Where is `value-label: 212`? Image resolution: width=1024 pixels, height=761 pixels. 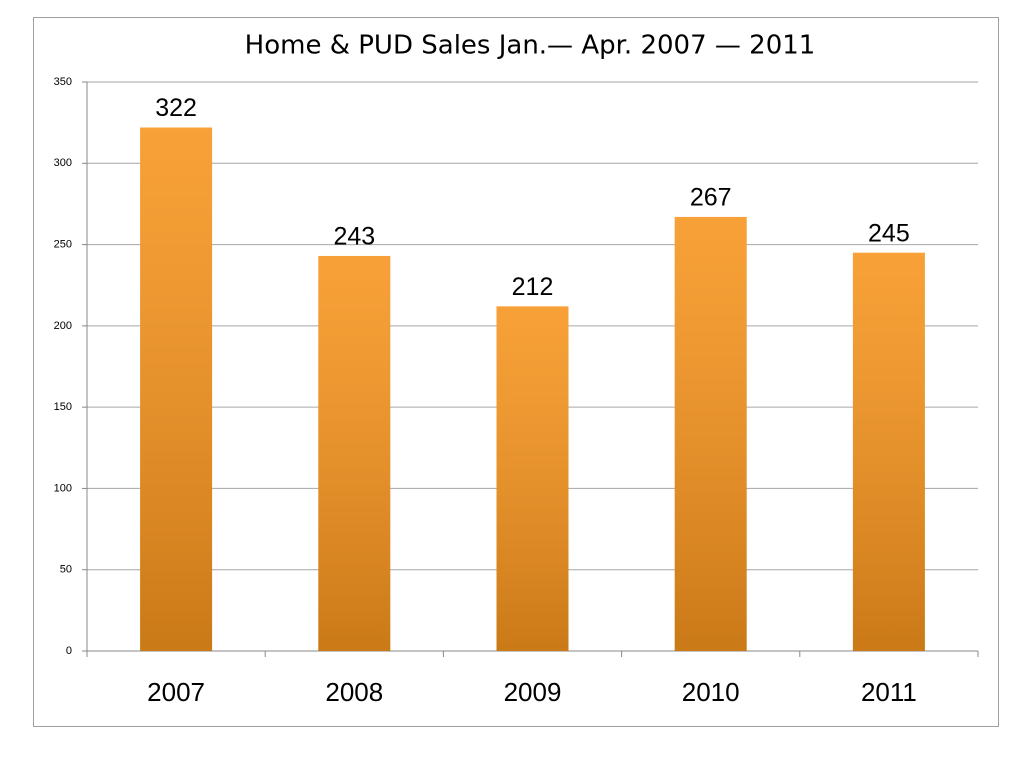
value-label: 212 is located at coordinates (533, 287).